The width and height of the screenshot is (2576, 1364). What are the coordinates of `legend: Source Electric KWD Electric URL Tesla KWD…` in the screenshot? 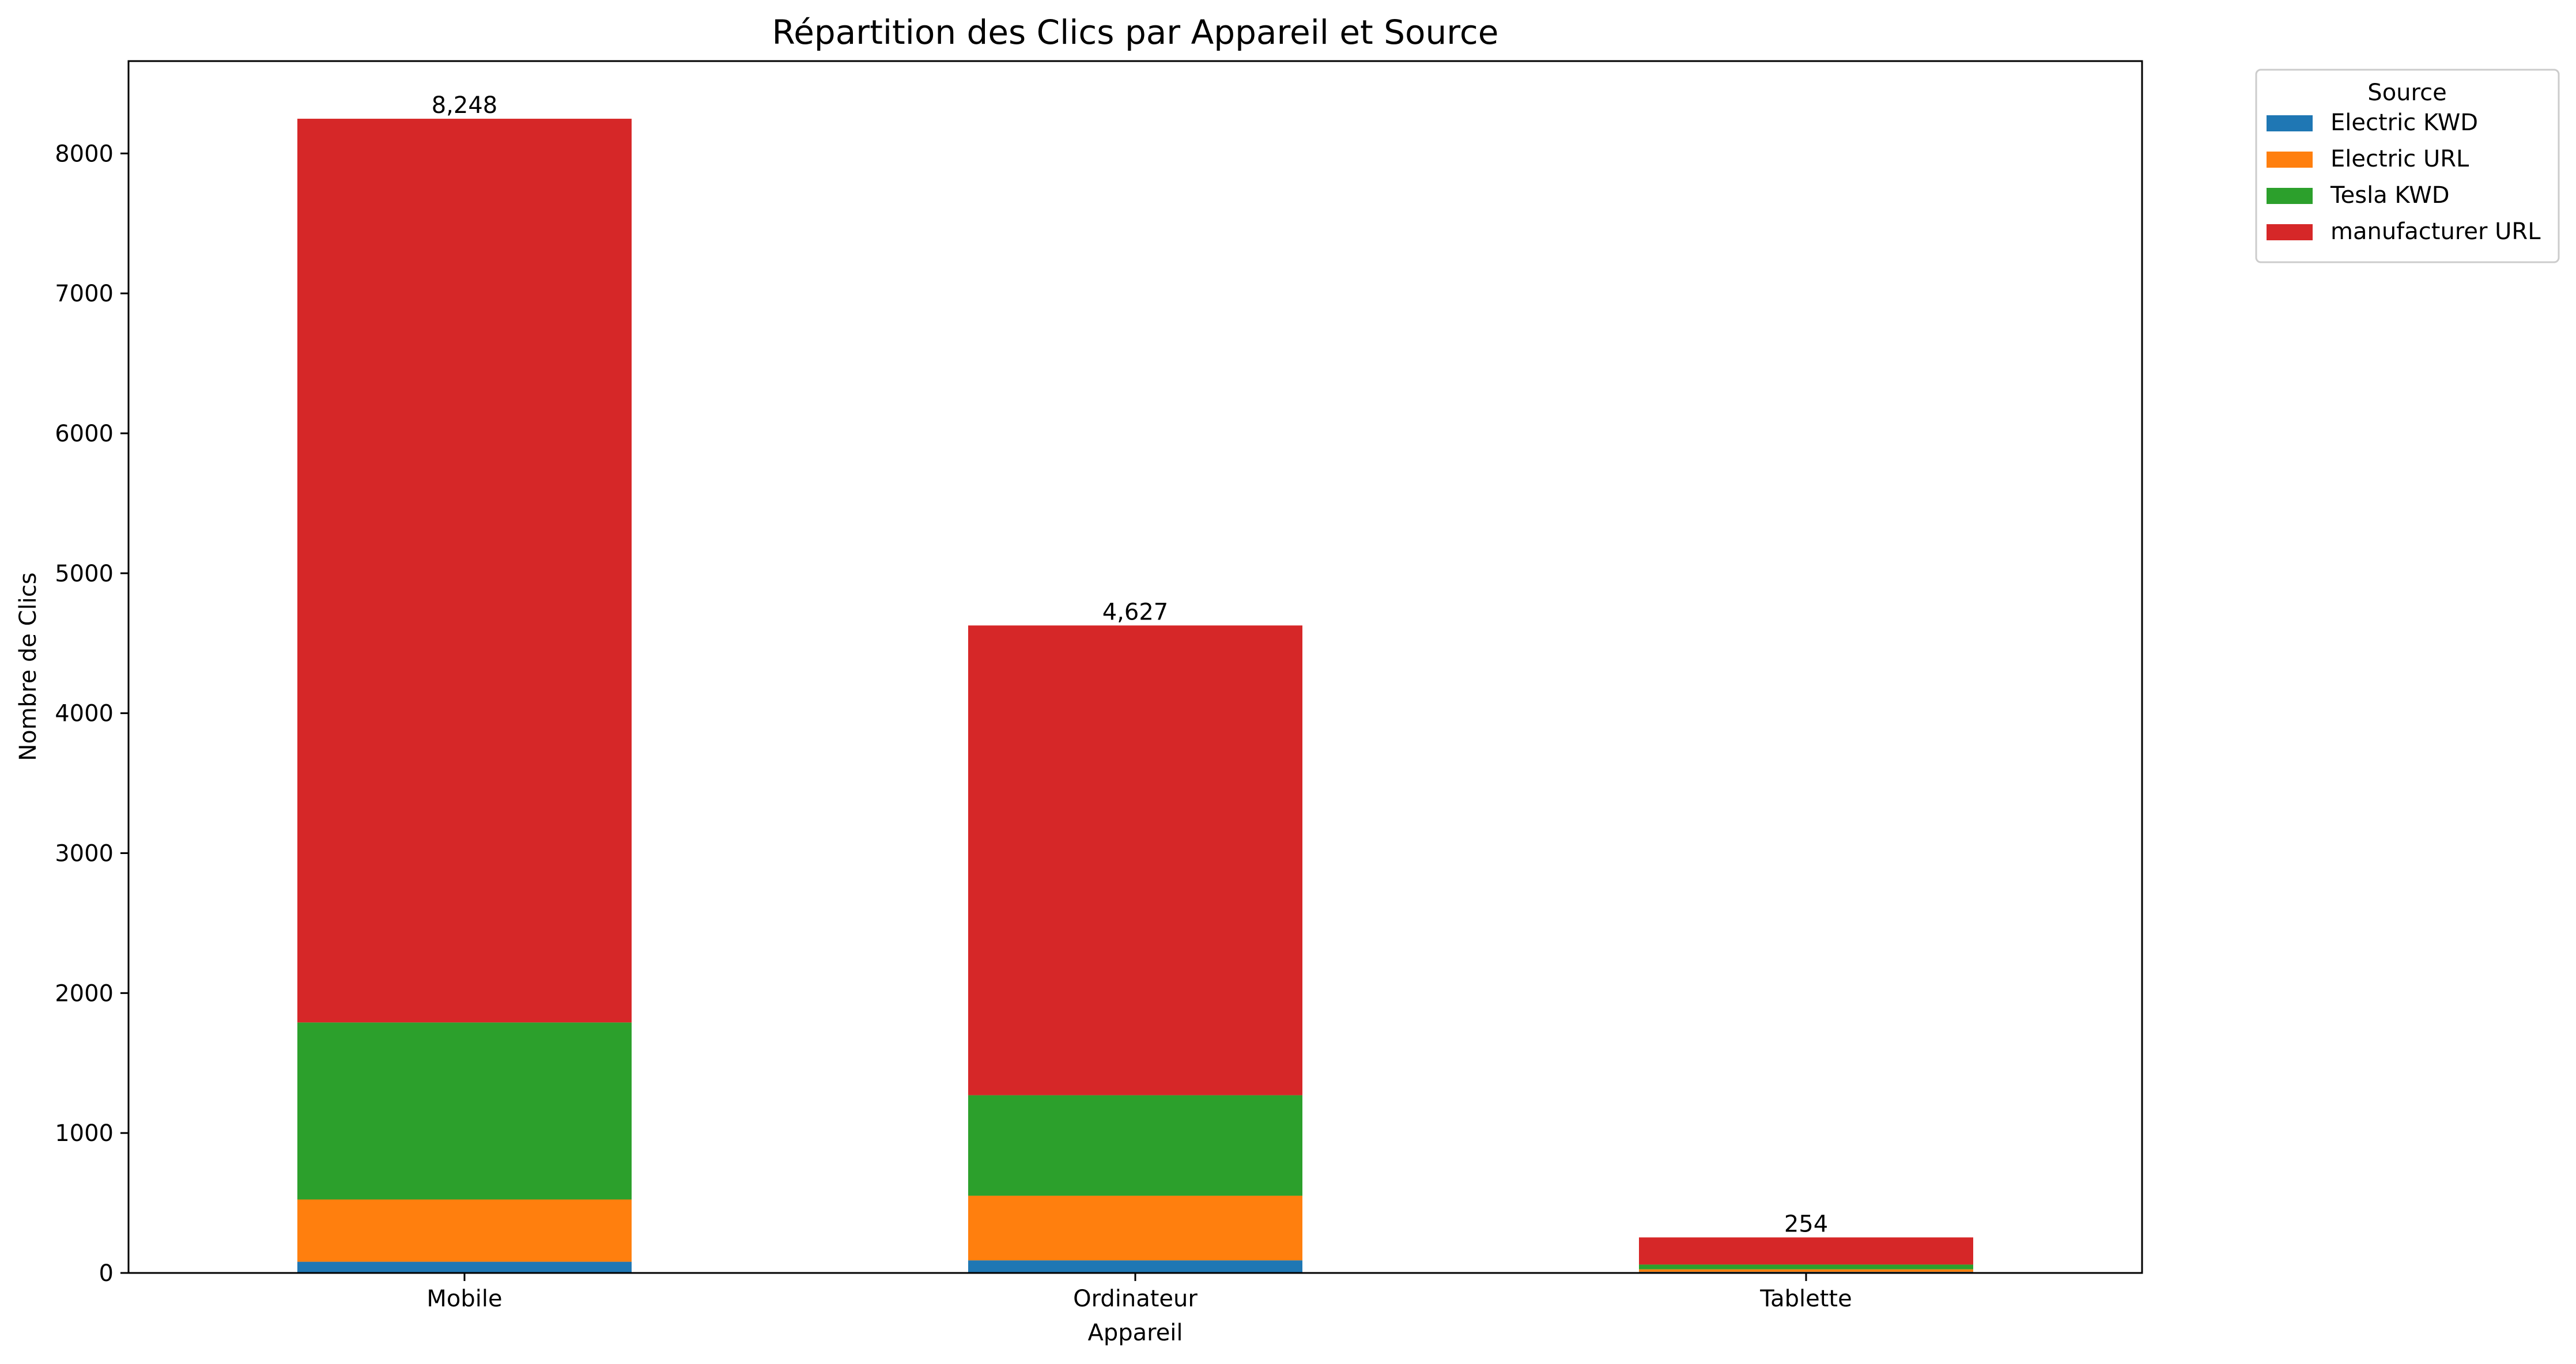 It's located at (2407, 166).